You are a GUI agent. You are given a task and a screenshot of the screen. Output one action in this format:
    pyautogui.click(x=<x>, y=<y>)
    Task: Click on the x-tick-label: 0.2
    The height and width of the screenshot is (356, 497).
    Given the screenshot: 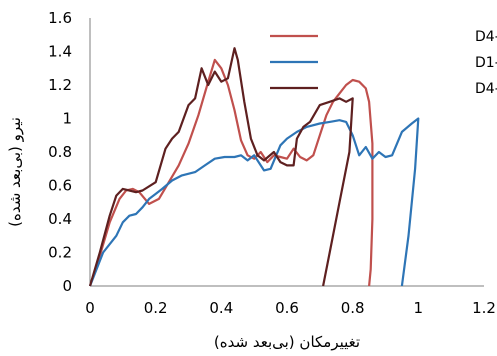 What is the action you would take?
    pyautogui.click(x=156, y=308)
    